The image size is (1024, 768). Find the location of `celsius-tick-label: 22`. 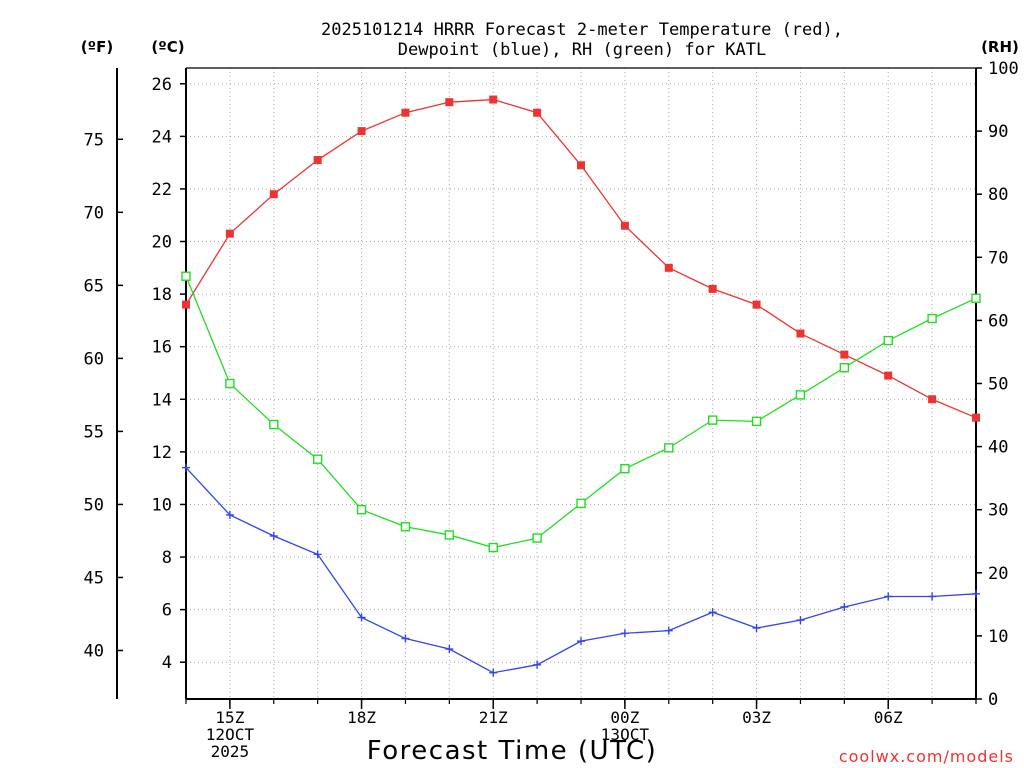

celsius-tick-label: 22 is located at coordinates (162, 190).